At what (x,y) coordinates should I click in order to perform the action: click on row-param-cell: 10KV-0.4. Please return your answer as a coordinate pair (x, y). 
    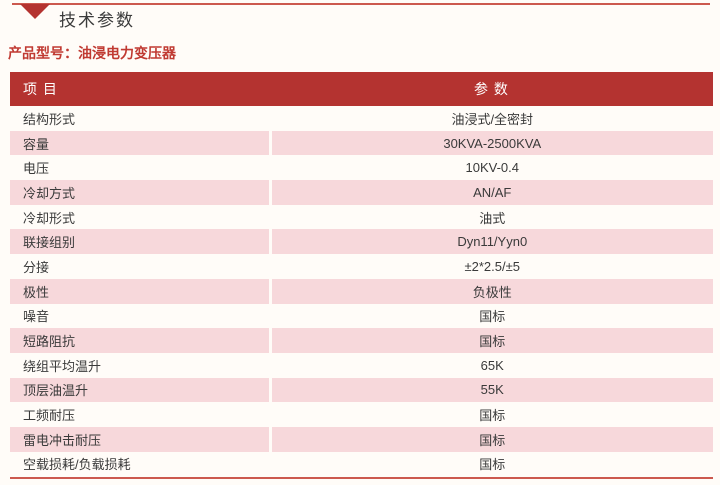
    Looking at the image, I should click on (490, 168).